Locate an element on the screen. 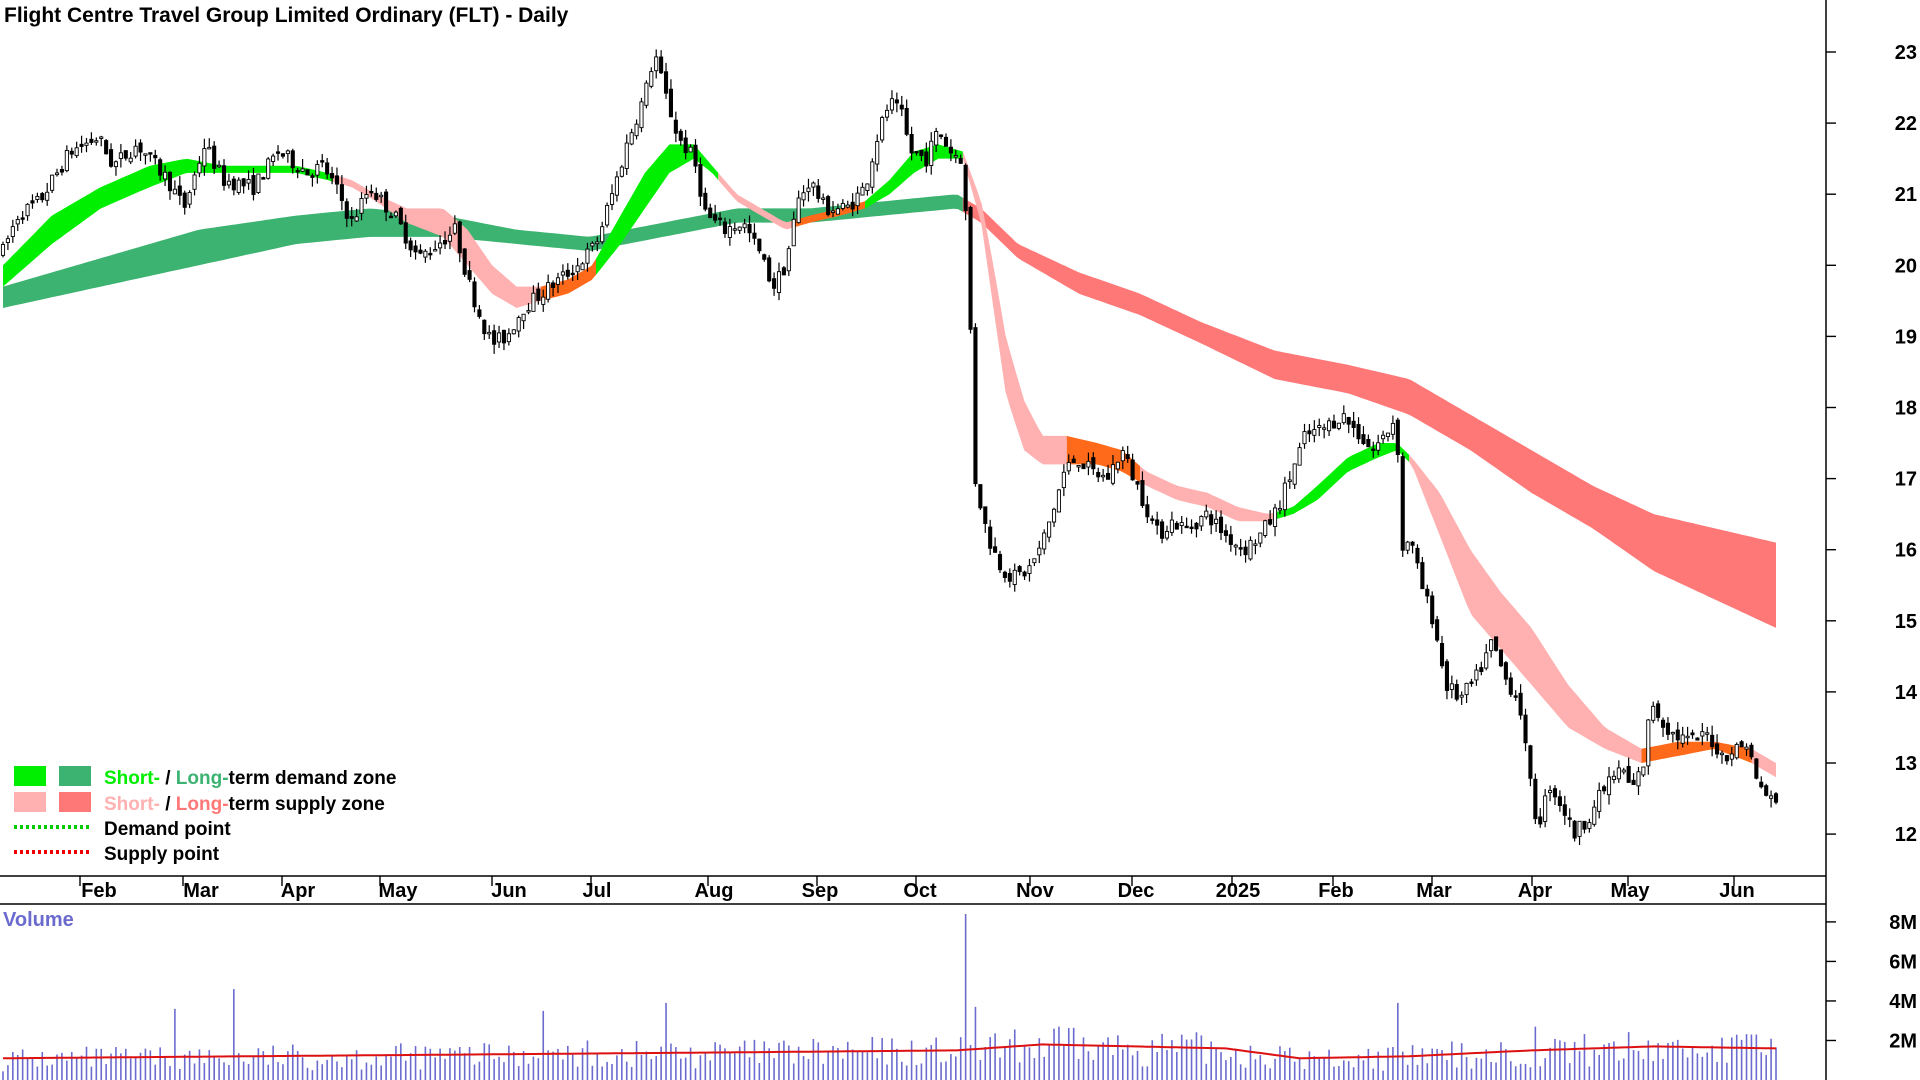  volume-tick-label-6M: 6M is located at coordinates (1903, 962).